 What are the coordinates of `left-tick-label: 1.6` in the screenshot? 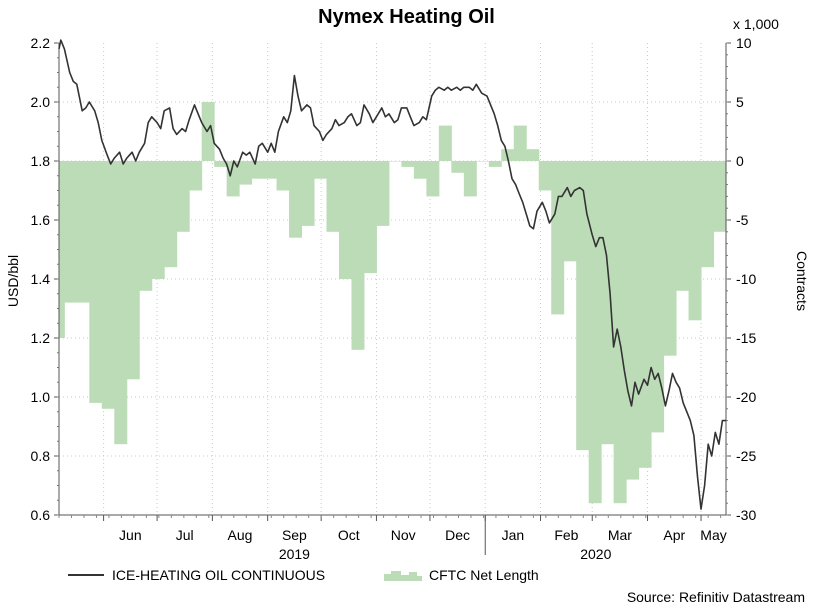 It's located at (41, 220).